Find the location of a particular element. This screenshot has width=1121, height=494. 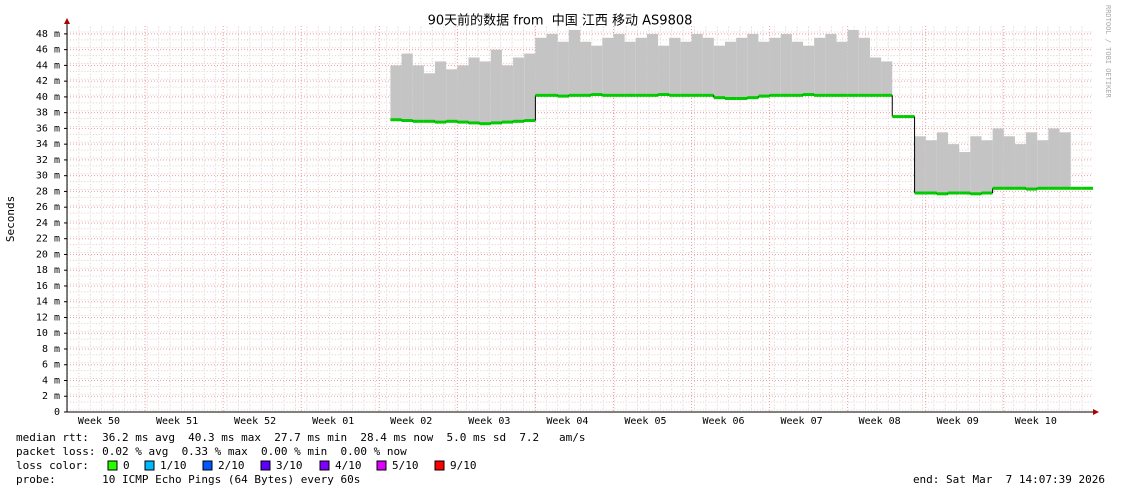

chart-title: 90天前的数据 from 中国 江西 移动 AS9808 is located at coordinates (560, 21).